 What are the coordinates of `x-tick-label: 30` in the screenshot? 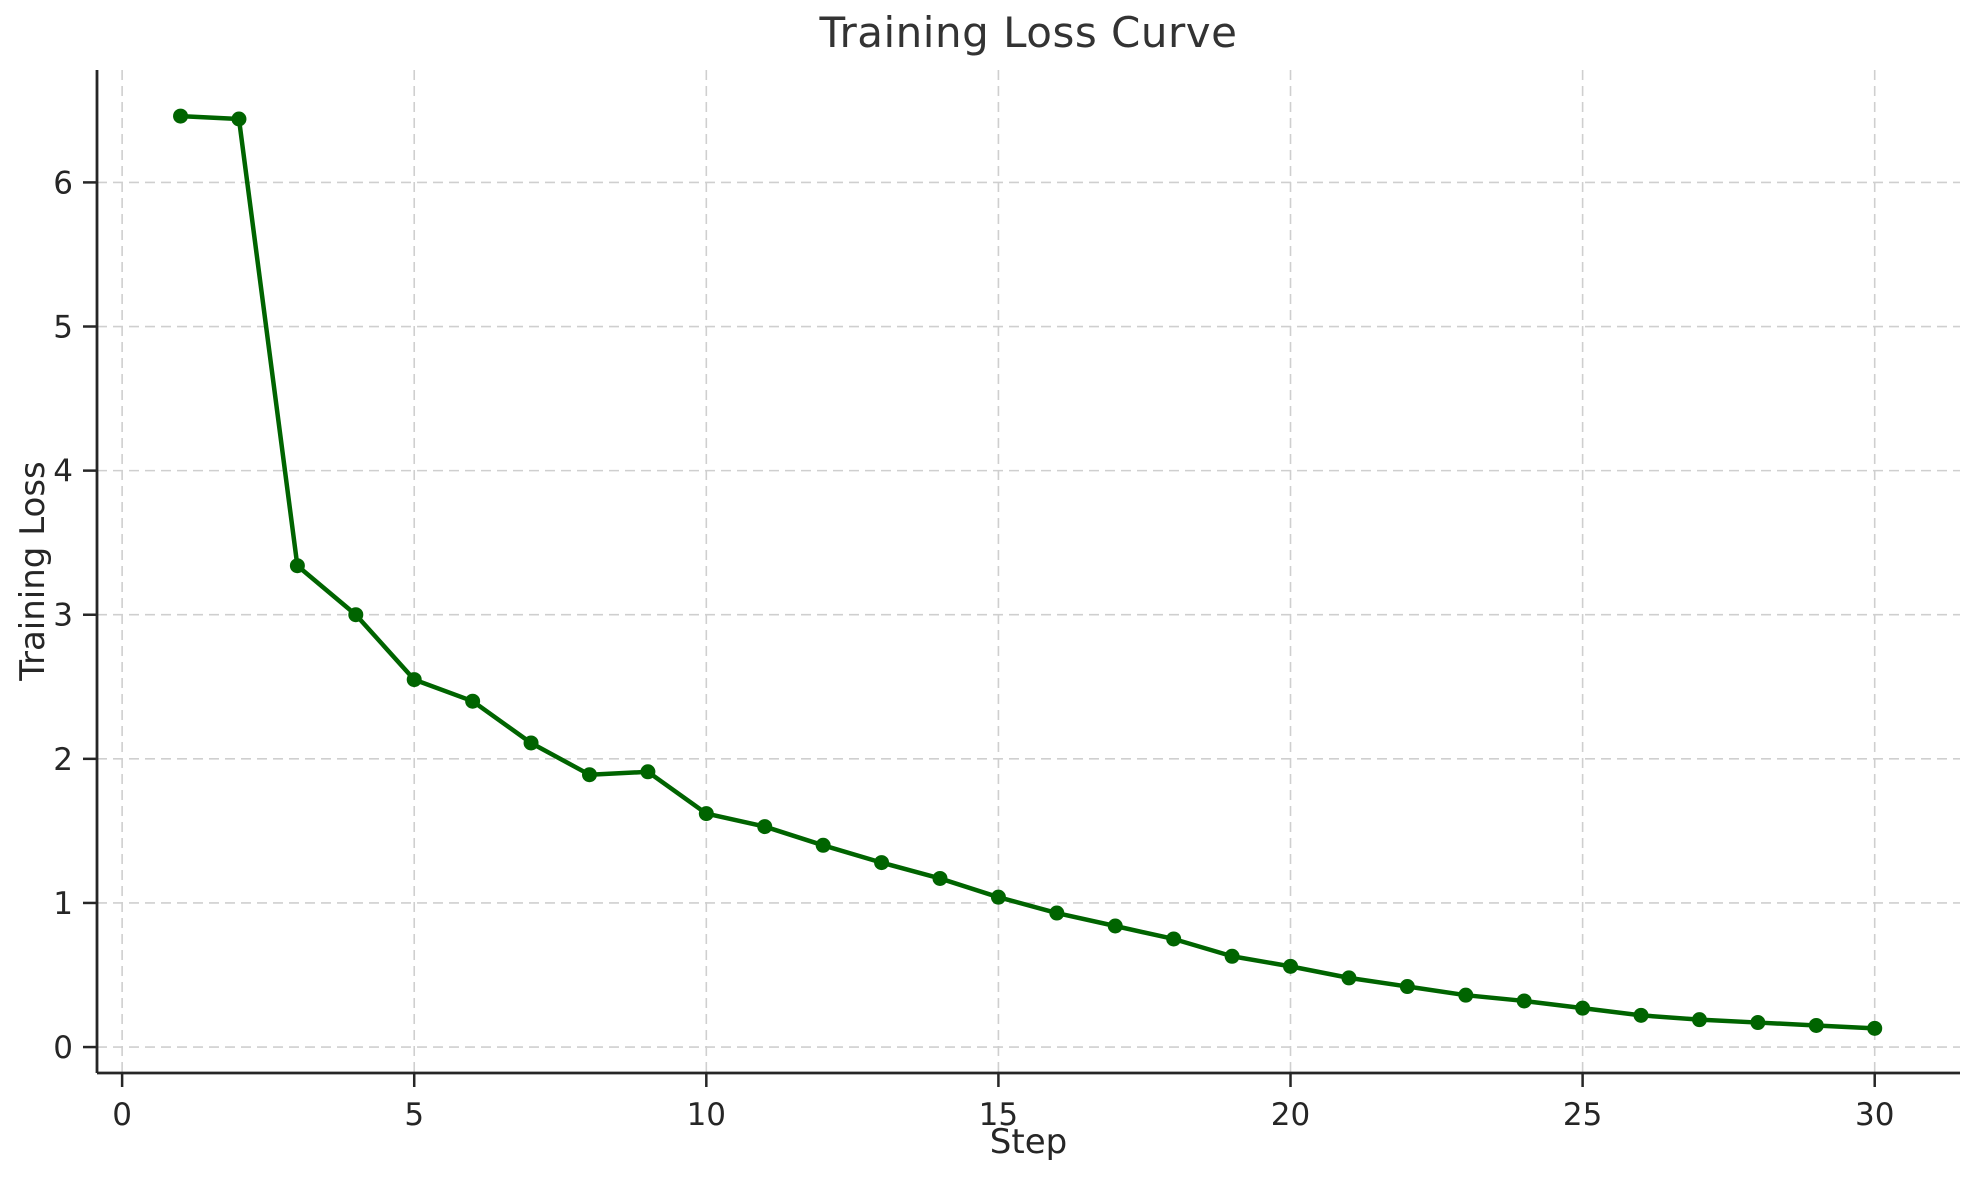 It's located at (1874, 1115).